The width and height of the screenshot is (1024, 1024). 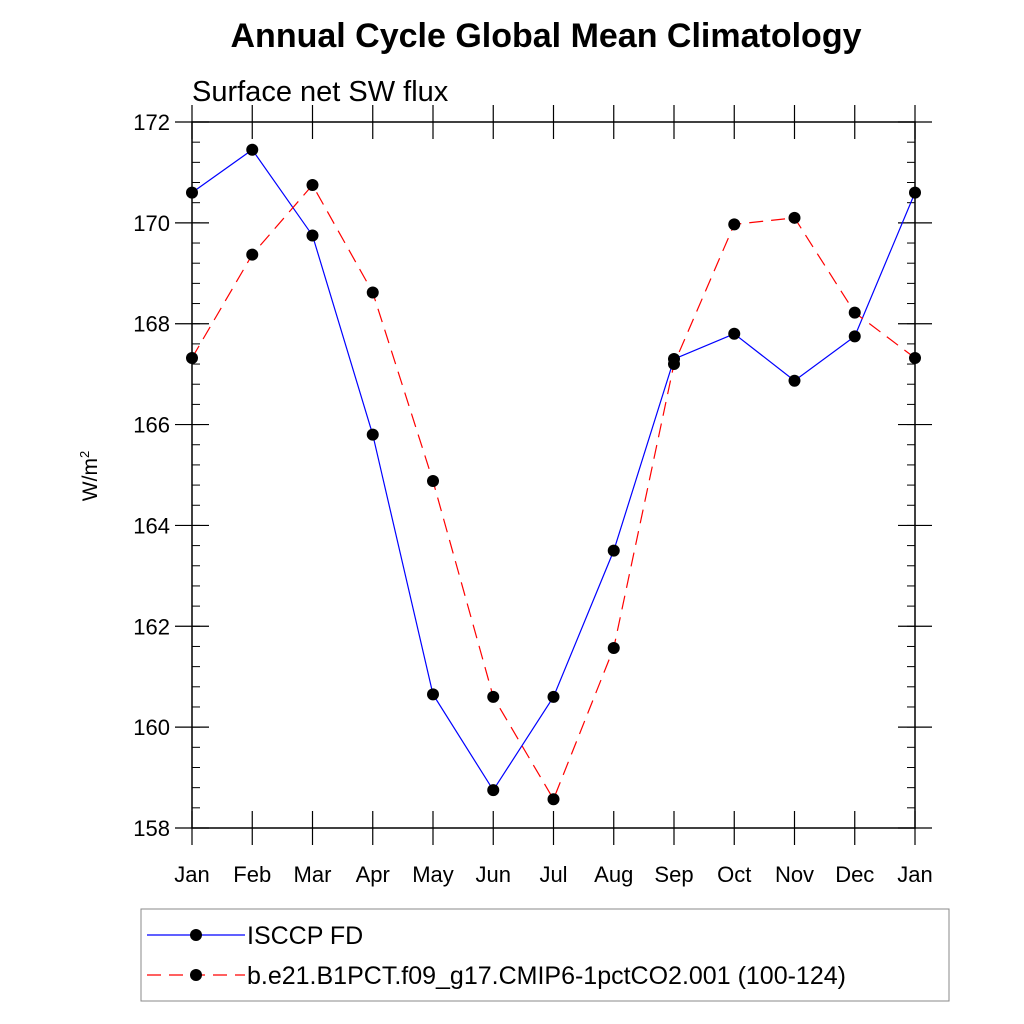 What do you see at coordinates (151, 475) in the screenshot?
I see `y-tick-labels: 158 160 162 164 166 168 170 172` at bounding box center [151, 475].